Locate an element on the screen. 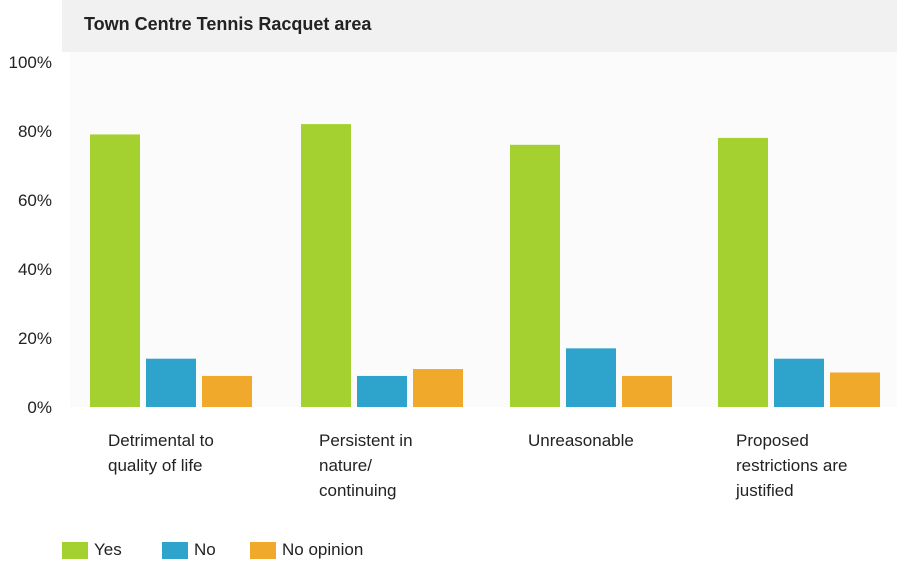 The width and height of the screenshot is (897, 570). y-tick-label: 60% is located at coordinates (35, 200).